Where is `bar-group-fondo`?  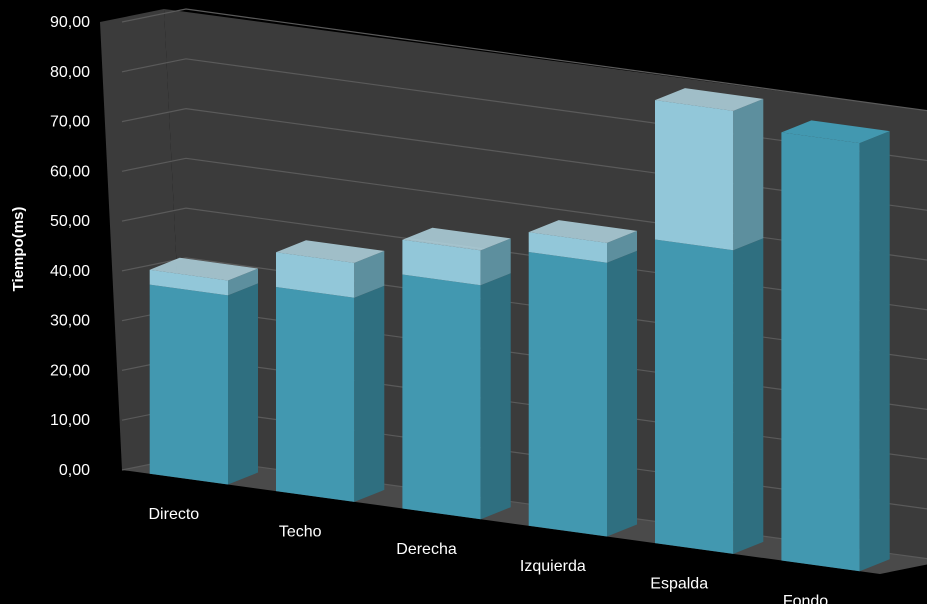
bar-group-fondo is located at coordinates (835, 346).